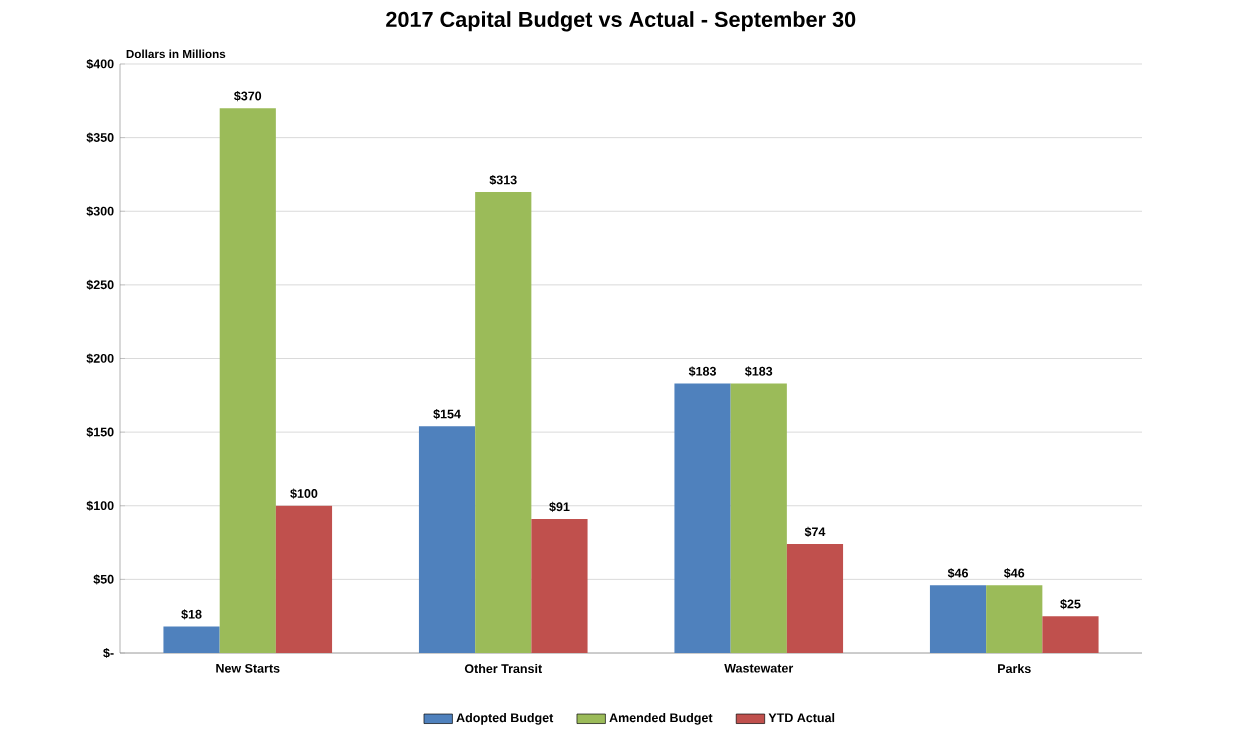 This screenshot has width=1250, height=733. I want to click on x-tick-label: New Starts, so click(248, 668).